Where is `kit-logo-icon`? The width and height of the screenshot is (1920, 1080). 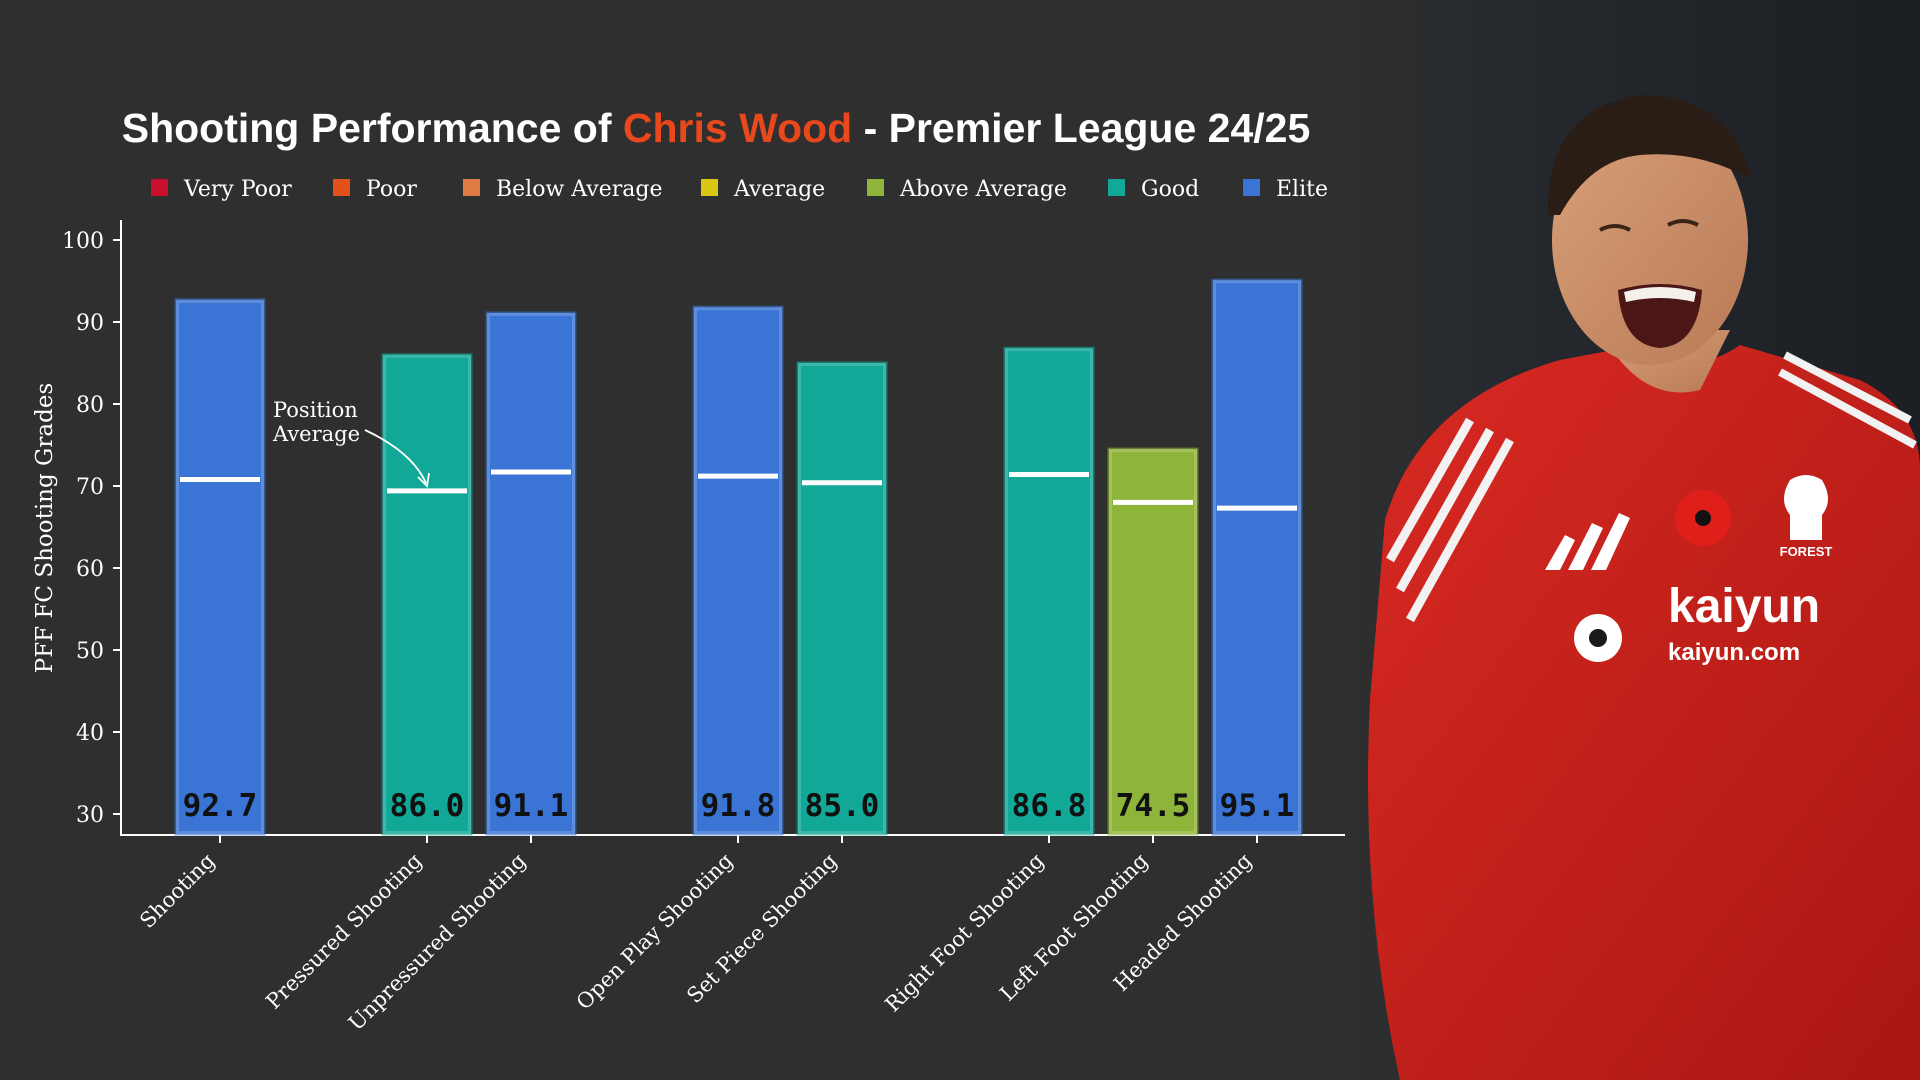
kit-logo-icon is located at coordinates (1587, 541).